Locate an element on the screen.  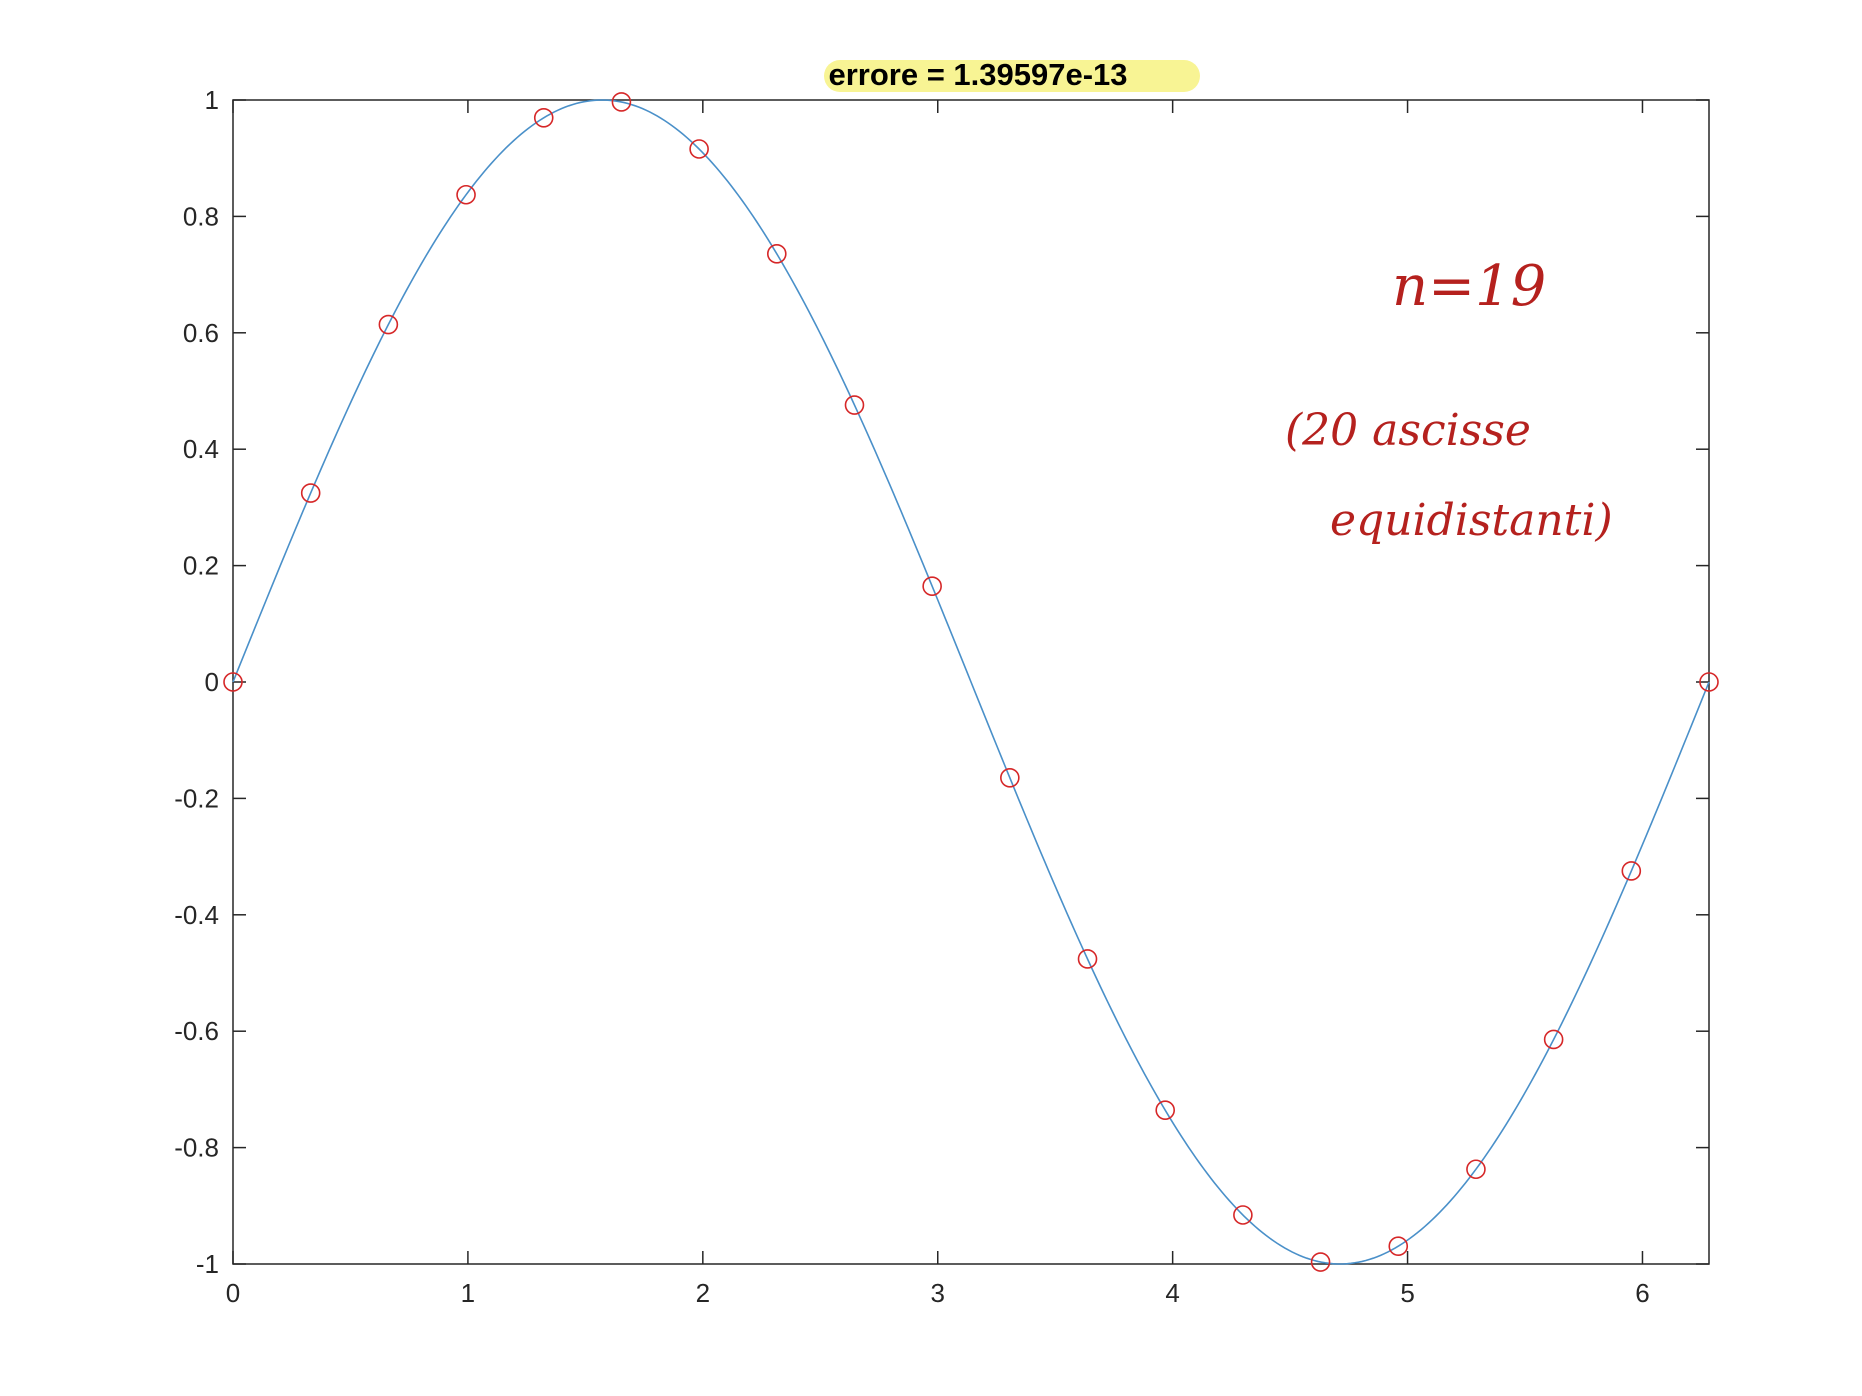
title-highlight is located at coordinates (1012, 76).